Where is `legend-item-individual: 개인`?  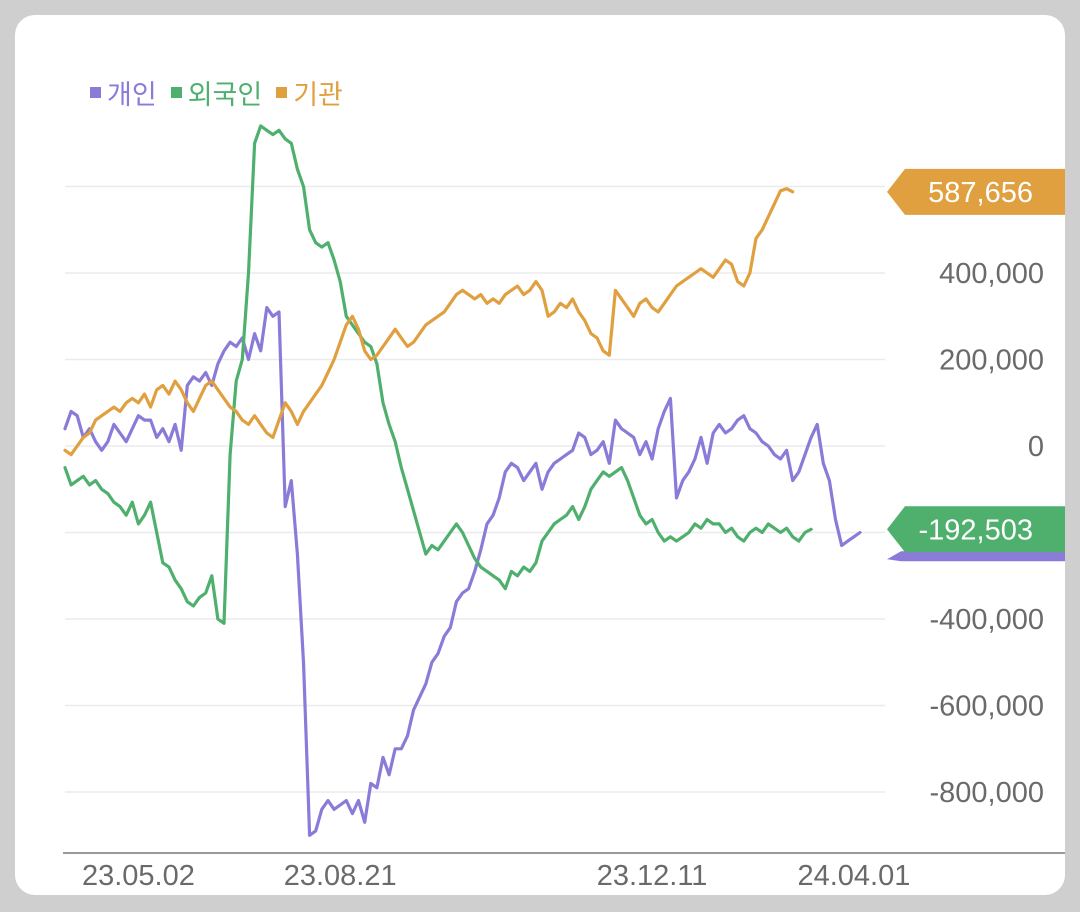 legend-item-individual: 개인 is located at coordinates (123, 92).